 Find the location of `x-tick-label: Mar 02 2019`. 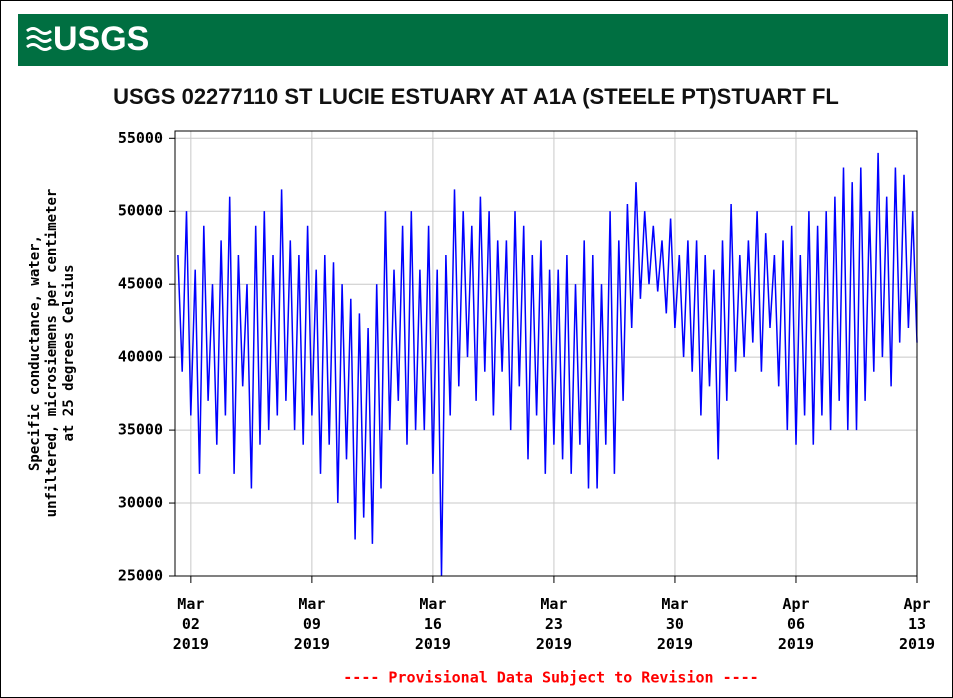

x-tick-label: Mar 02 2019 is located at coordinates (190, 624).